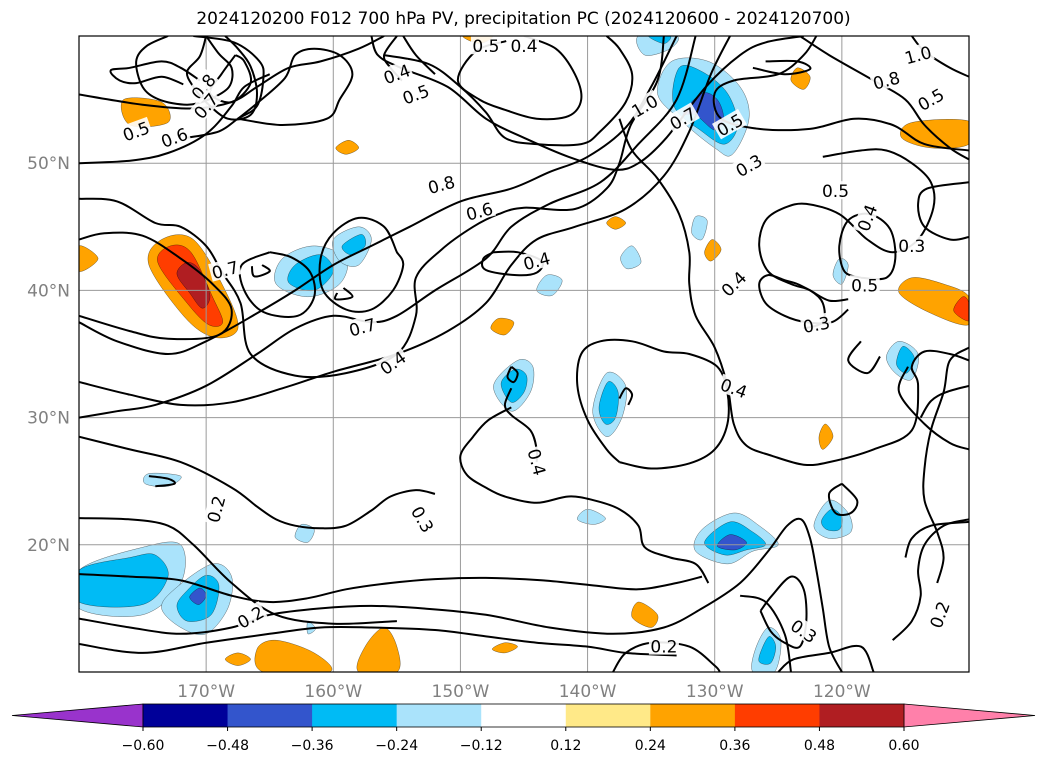  I want to click on x-tick-label: 150°W, so click(461, 692).